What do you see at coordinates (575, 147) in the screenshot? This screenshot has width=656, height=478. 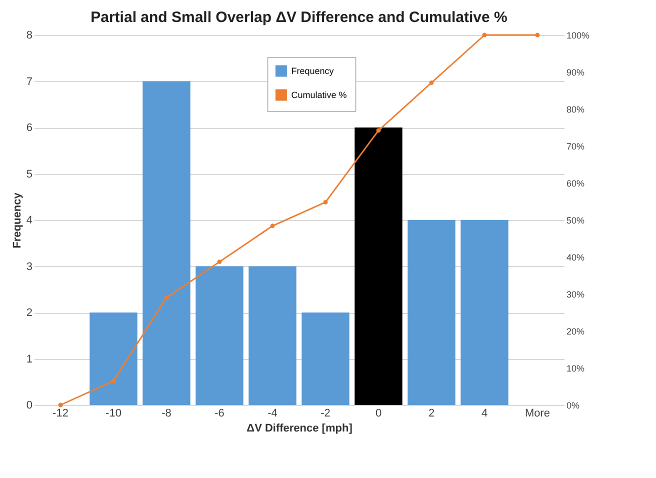 I see `y2-tick-label: 70%` at bounding box center [575, 147].